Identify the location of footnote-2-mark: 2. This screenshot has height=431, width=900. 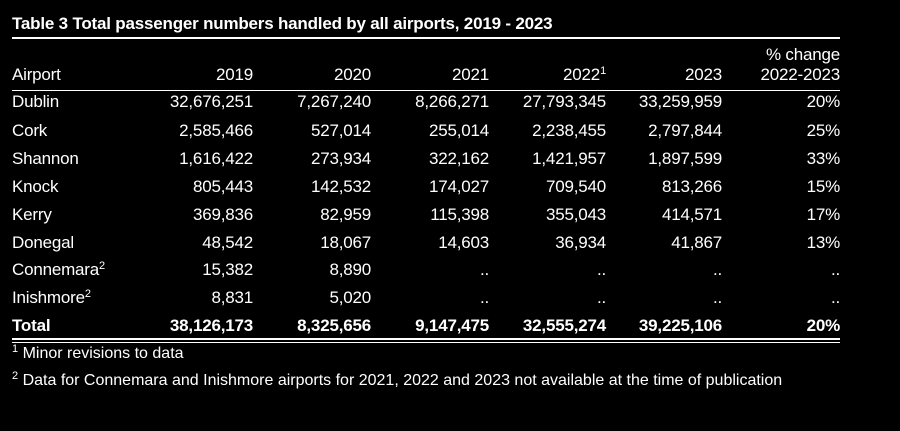
(15, 376).